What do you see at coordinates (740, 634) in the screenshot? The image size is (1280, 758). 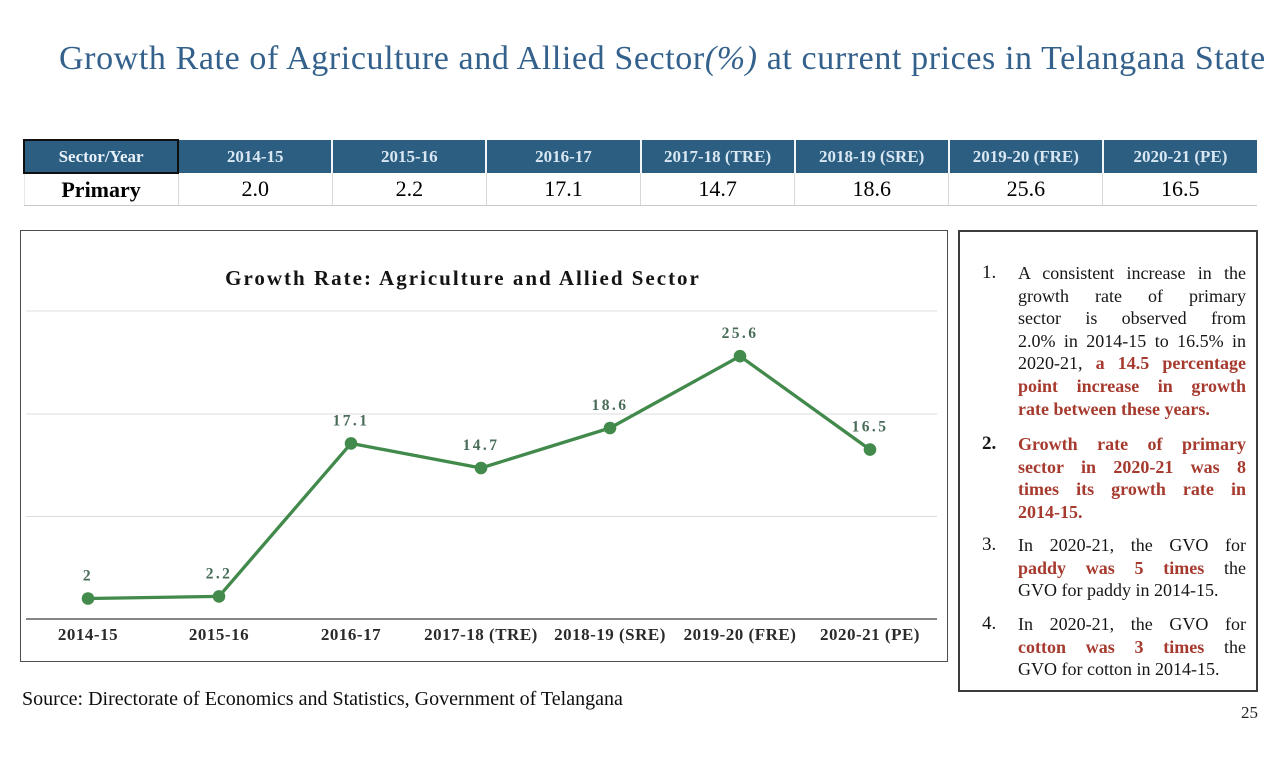 I see `svg-text: 2019-20 (FRE)` at bounding box center [740, 634].